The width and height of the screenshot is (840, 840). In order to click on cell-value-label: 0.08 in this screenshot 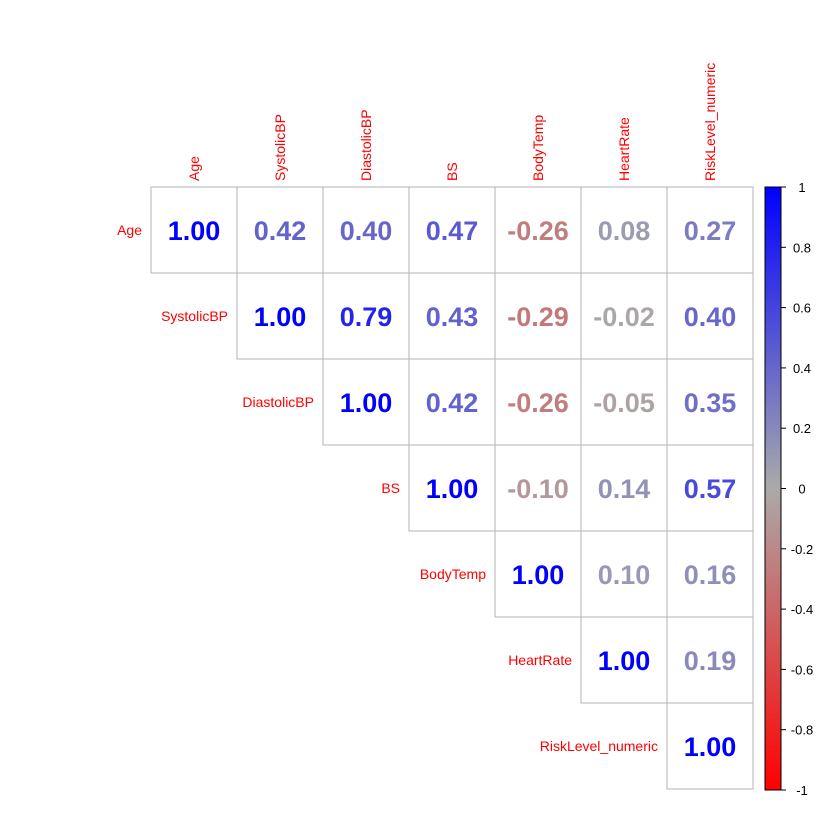, I will do `click(624, 231)`.